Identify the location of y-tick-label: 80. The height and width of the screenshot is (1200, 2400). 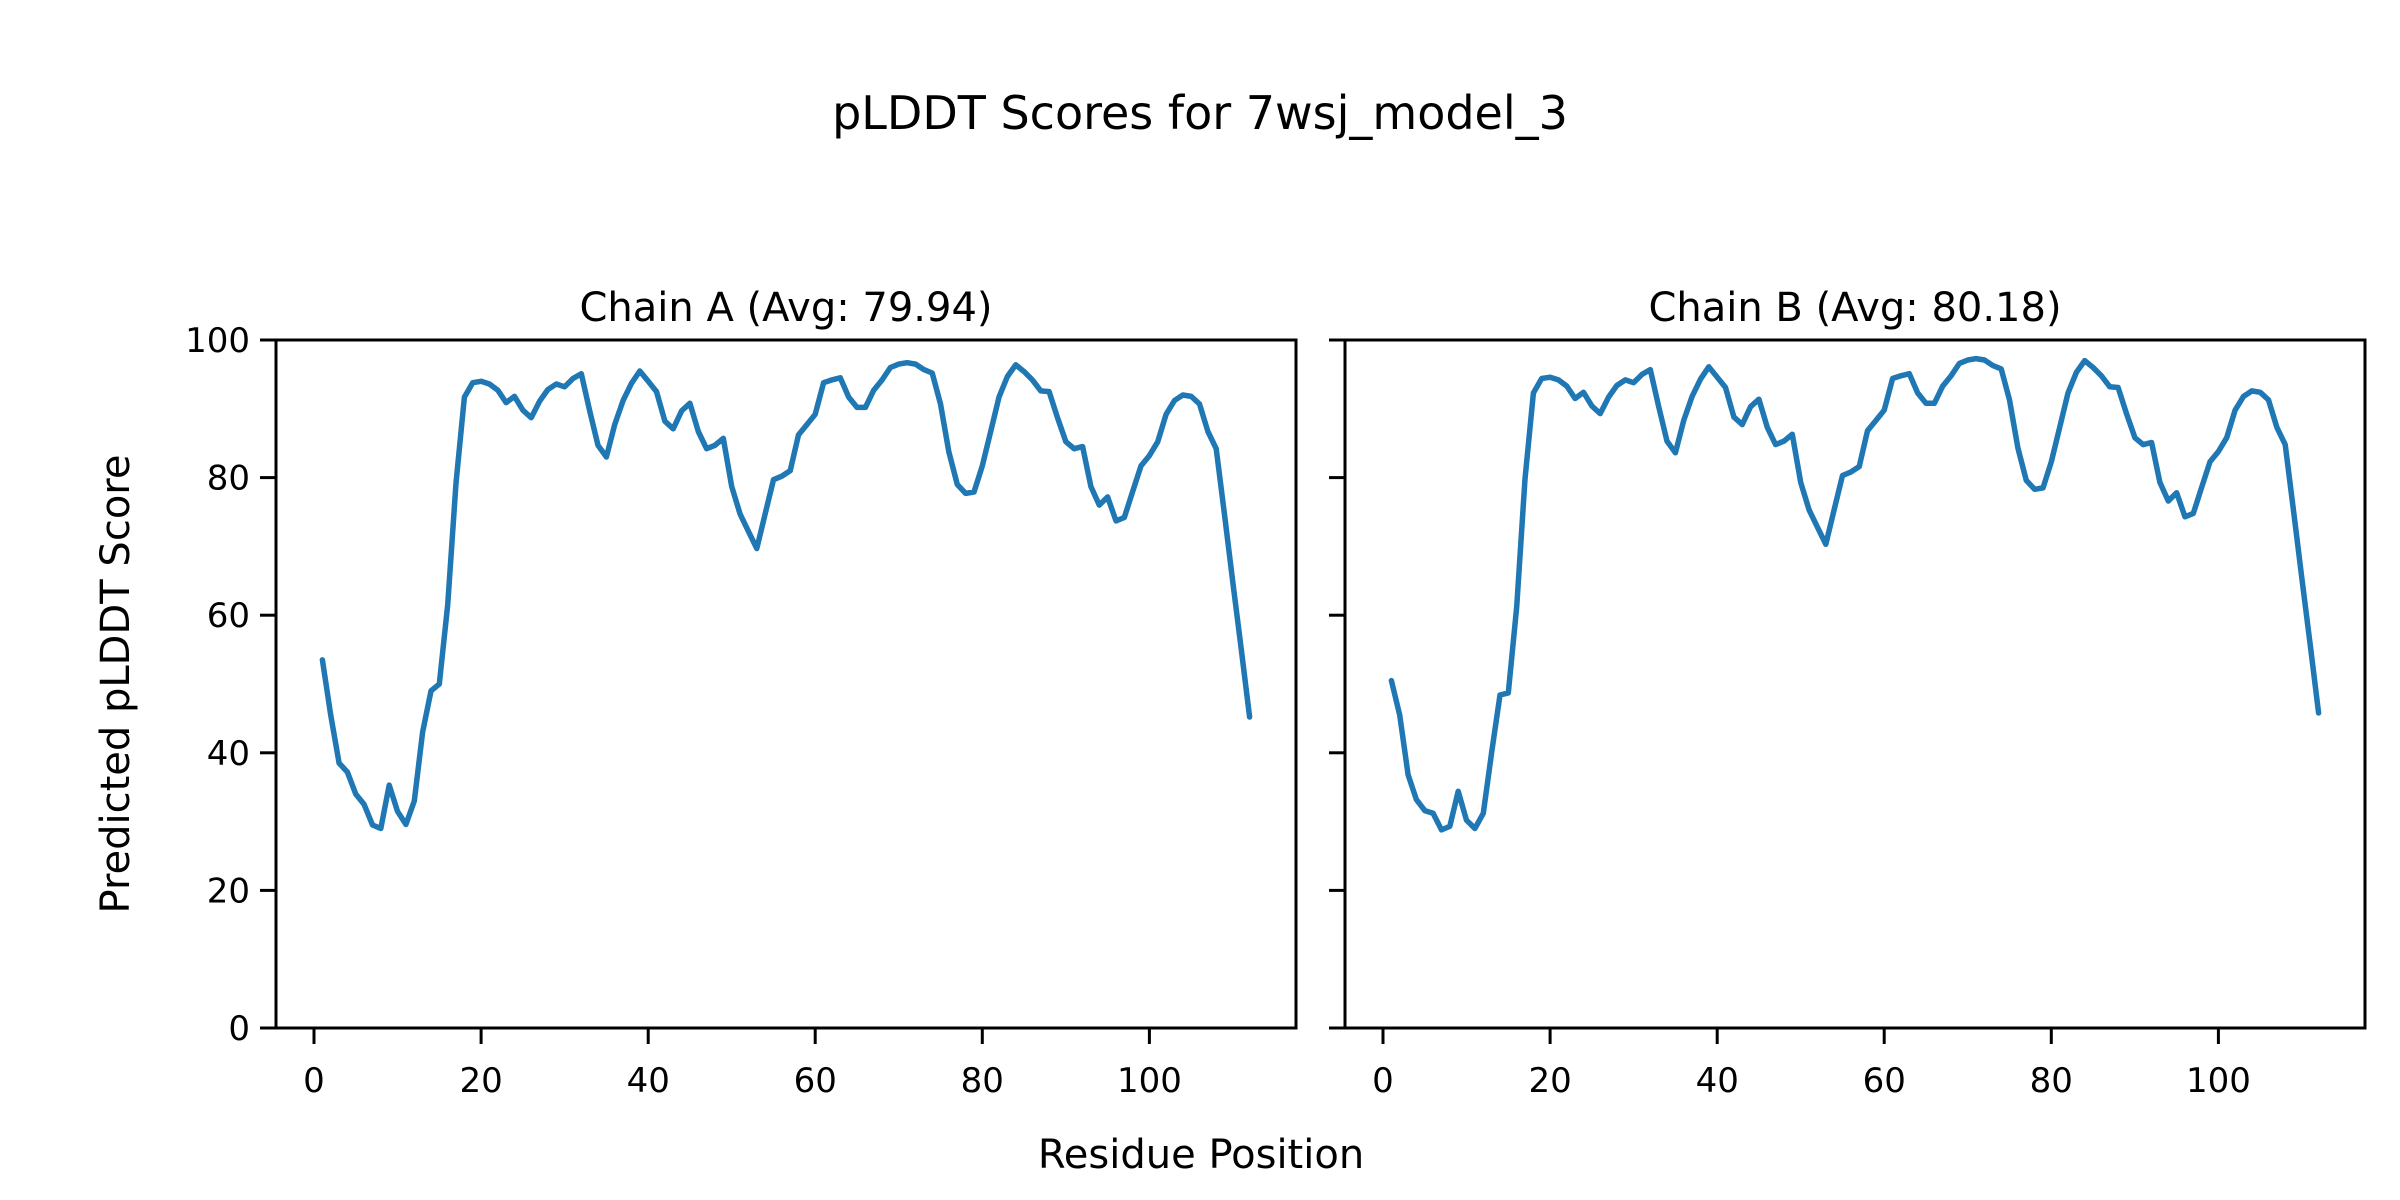
(228, 479).